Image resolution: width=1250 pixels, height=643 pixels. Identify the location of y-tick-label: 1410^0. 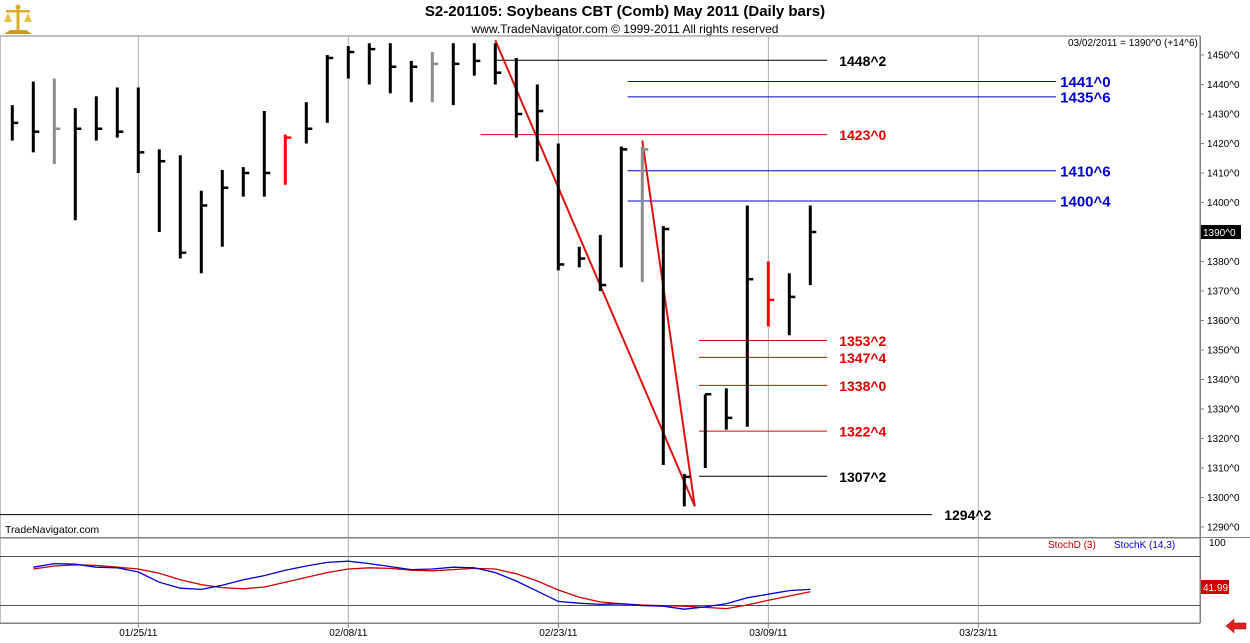
(1223, 174).